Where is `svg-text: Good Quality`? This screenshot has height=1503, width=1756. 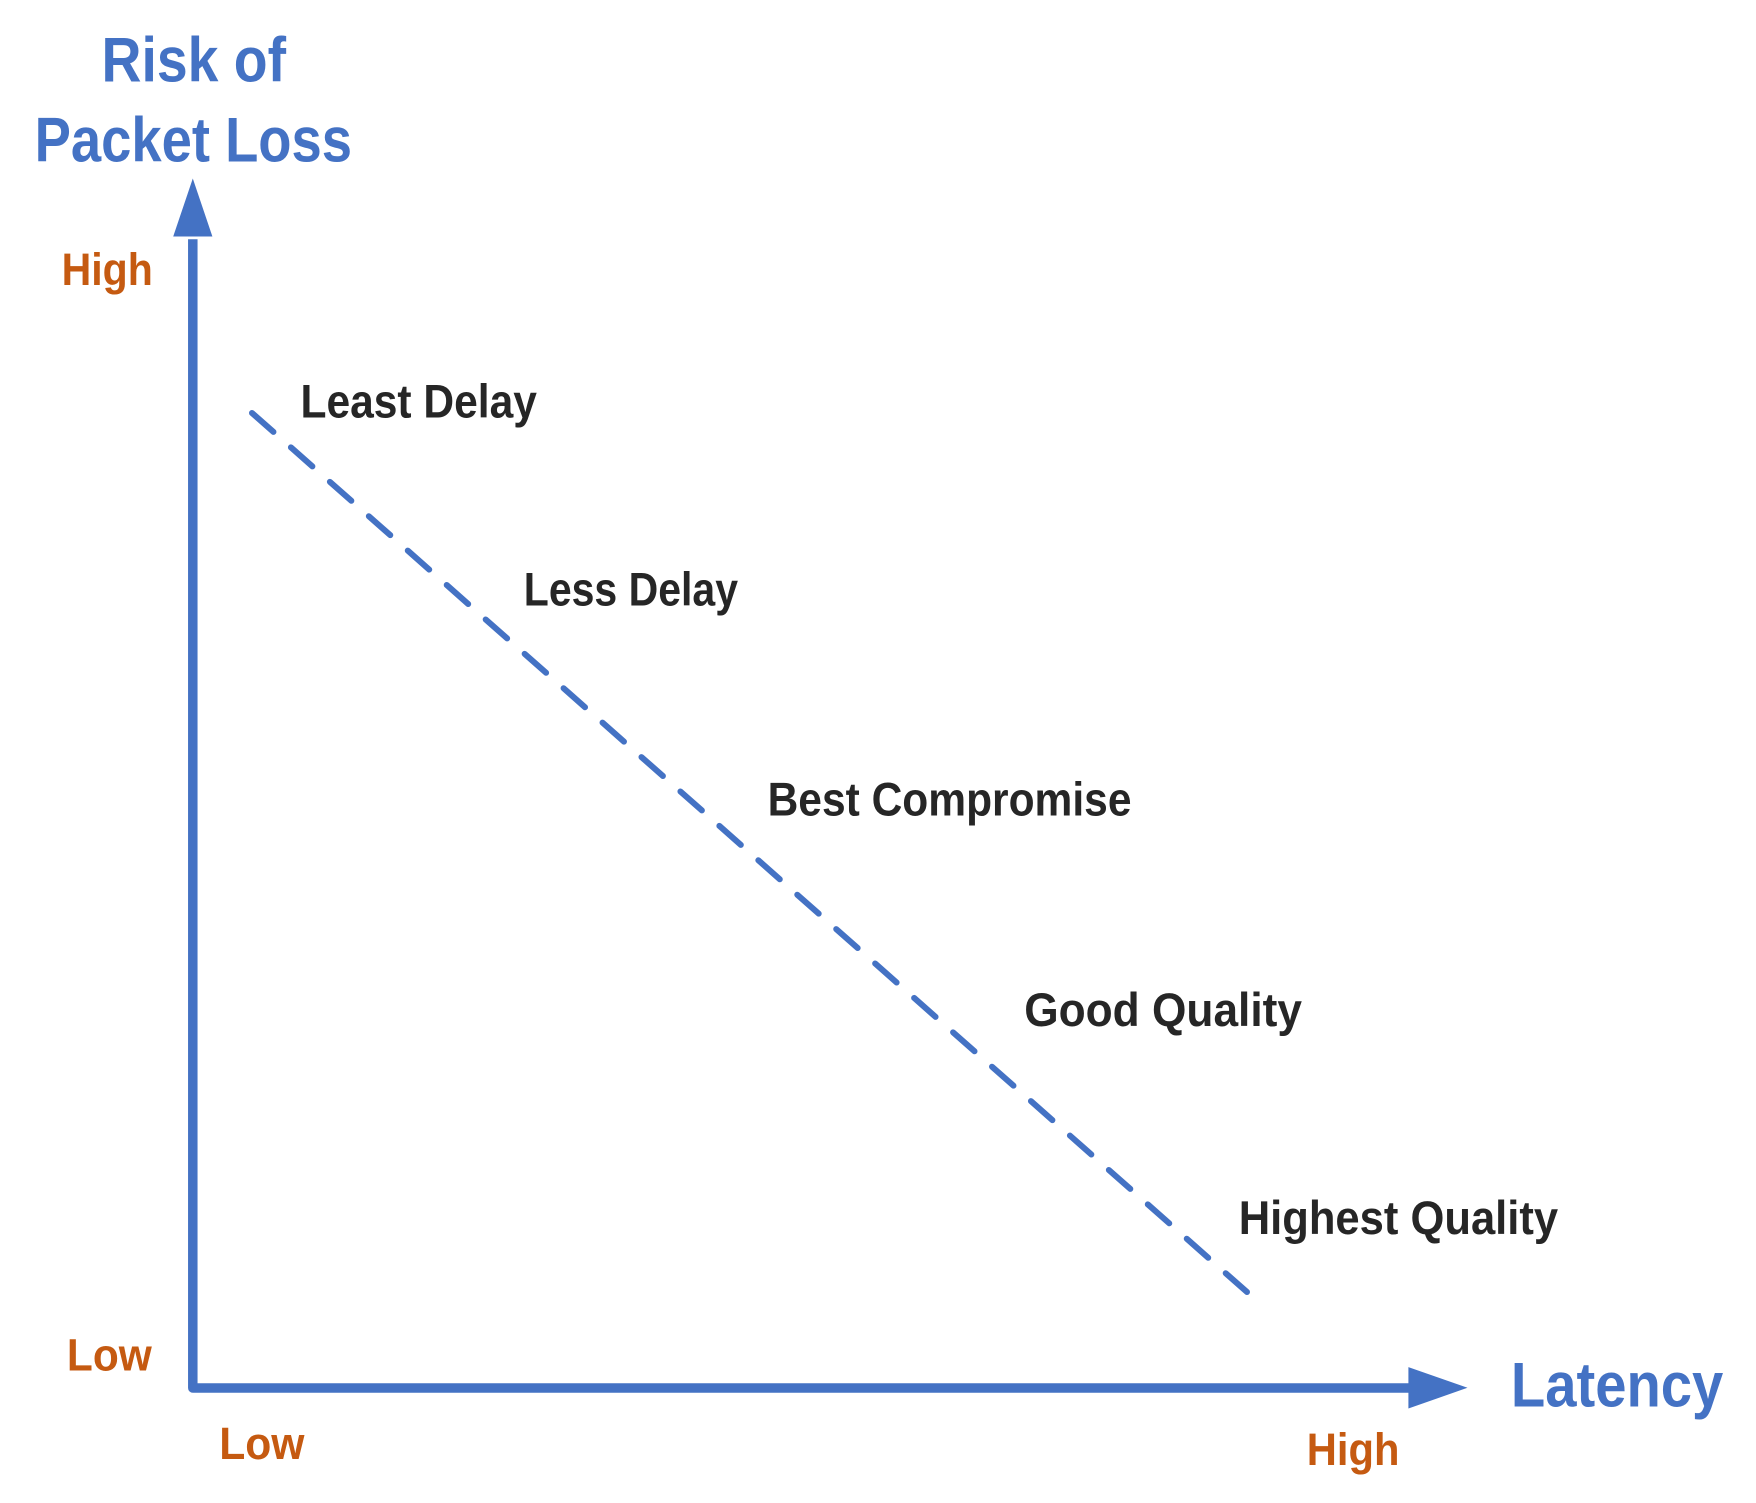
svg-text: Good Quality is located at coordinates (1163, 1010).